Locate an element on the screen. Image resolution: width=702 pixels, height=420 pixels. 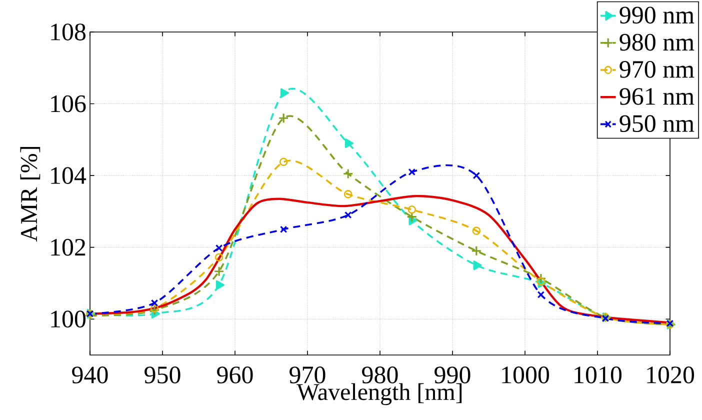
y-tick-label: 106 is located at coordinates (68, 103).